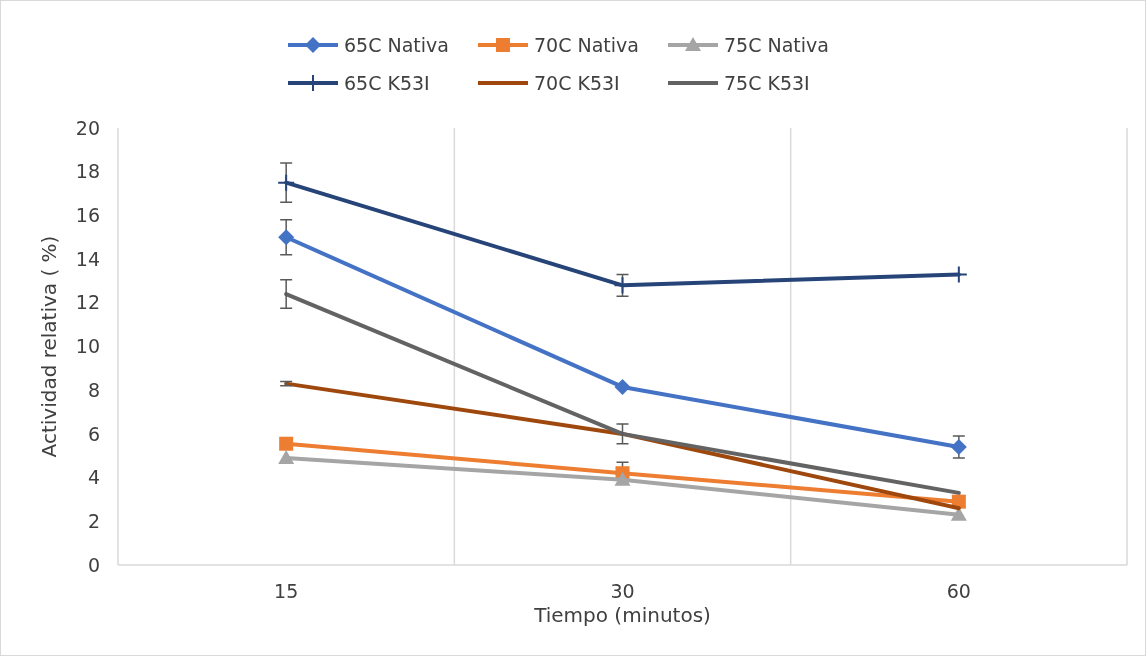 The width and height of the screenshot is (1146, 656). What do you see at coordinates (87, 171) in the screenshot?
I see `y-tick-label: 18` at bounding box center [87, 171].